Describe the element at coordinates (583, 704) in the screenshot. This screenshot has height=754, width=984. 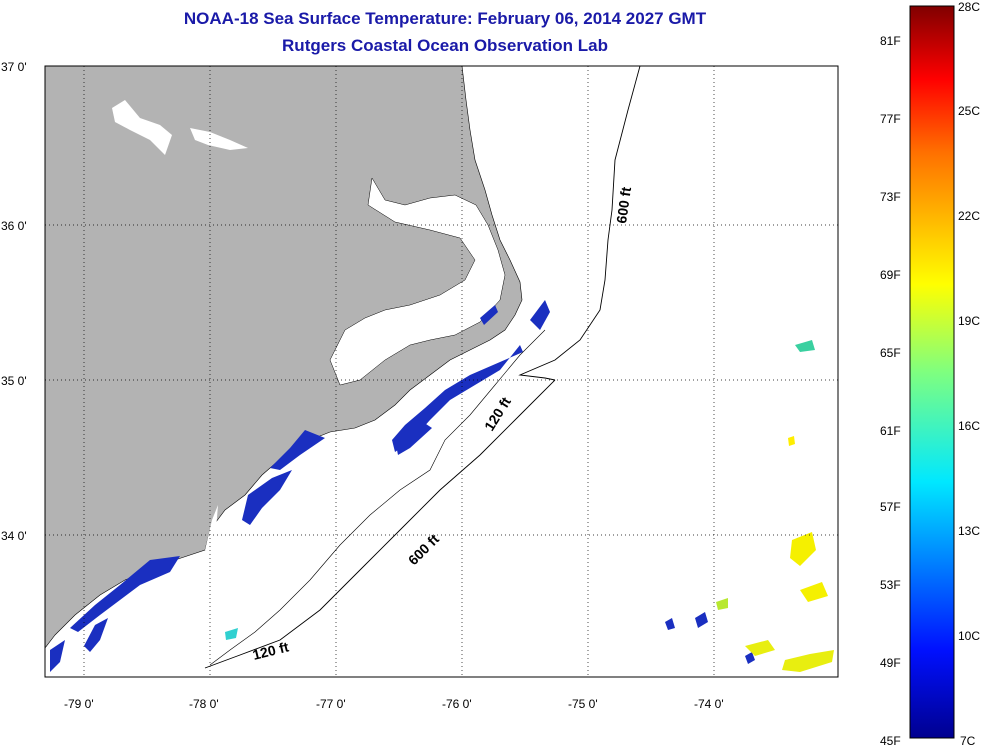
I see `lon-label-75: -75 0'` at that location.